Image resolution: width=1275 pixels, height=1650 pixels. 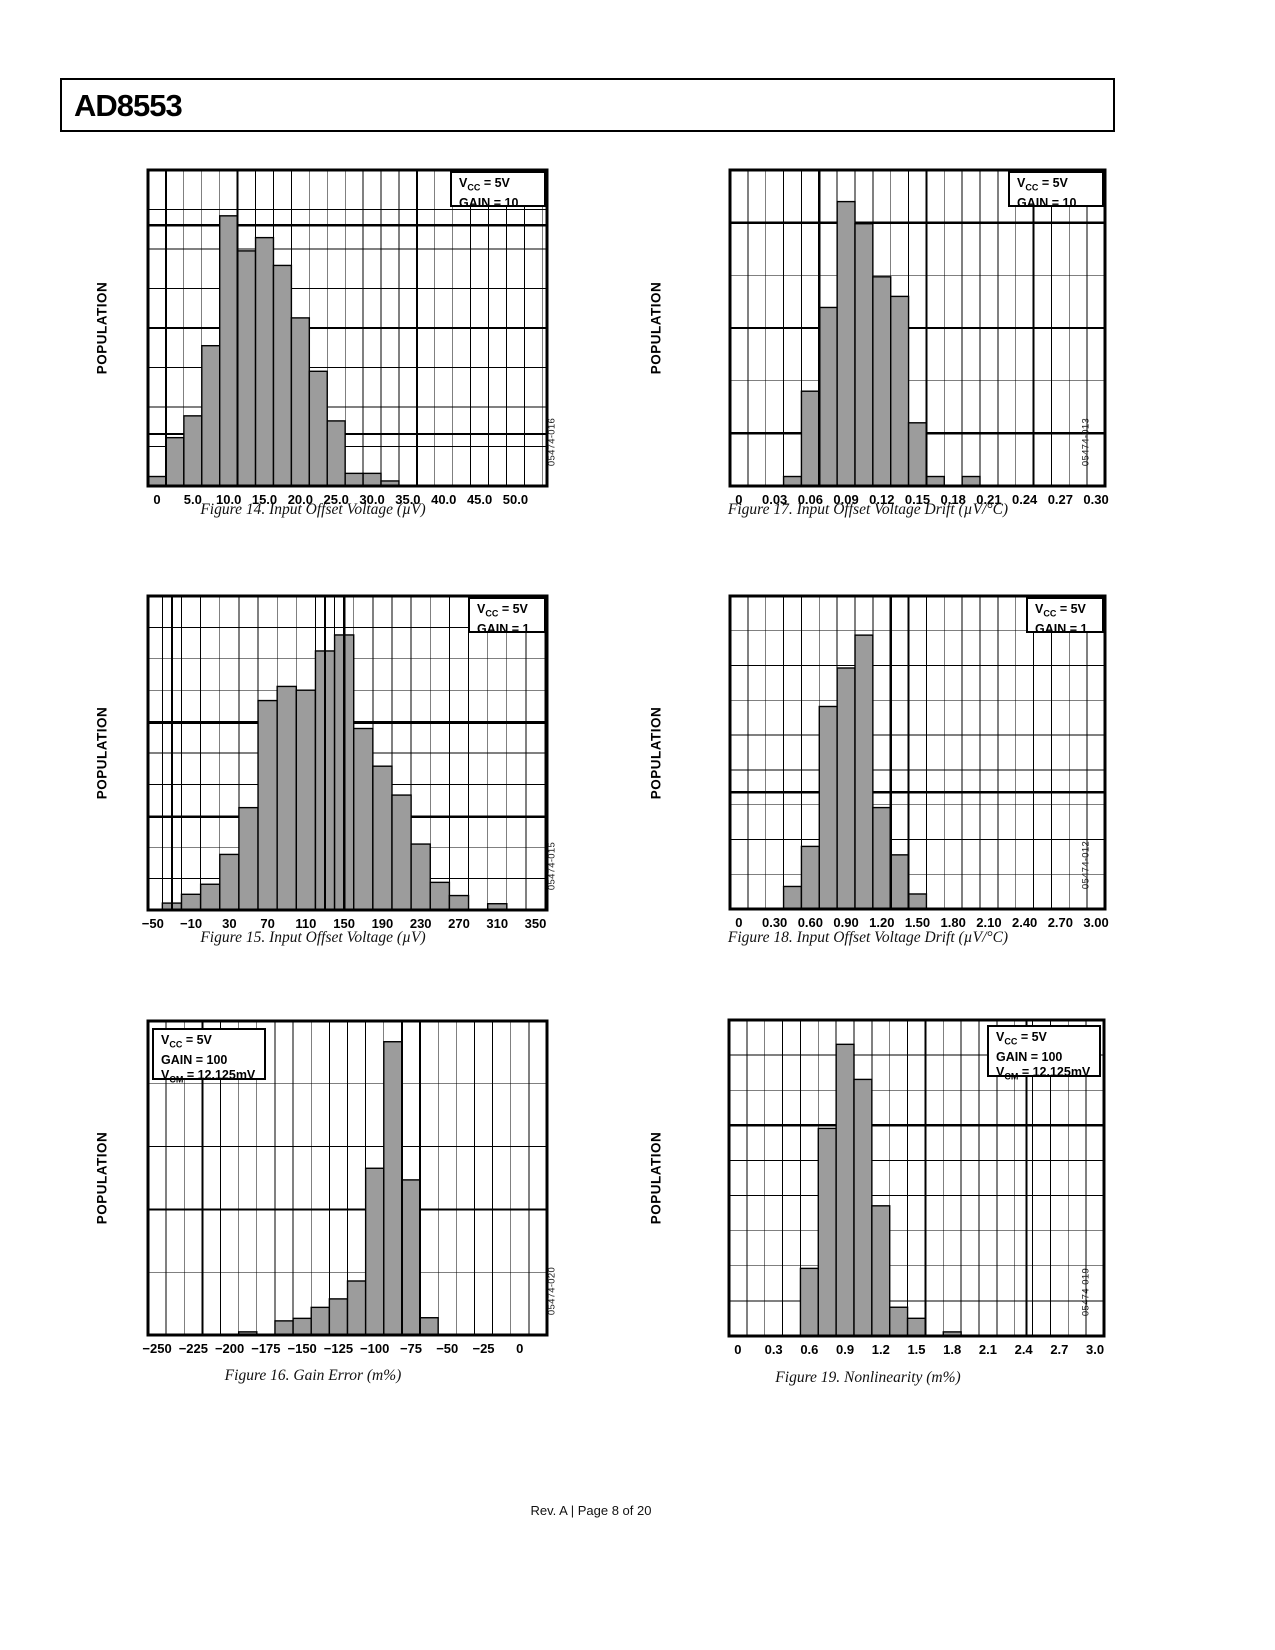 What do you see at coordinates (407, 499) in the screenshot?
I see `figure-14-xtick: 35.0` at bounding box center [407, 499].